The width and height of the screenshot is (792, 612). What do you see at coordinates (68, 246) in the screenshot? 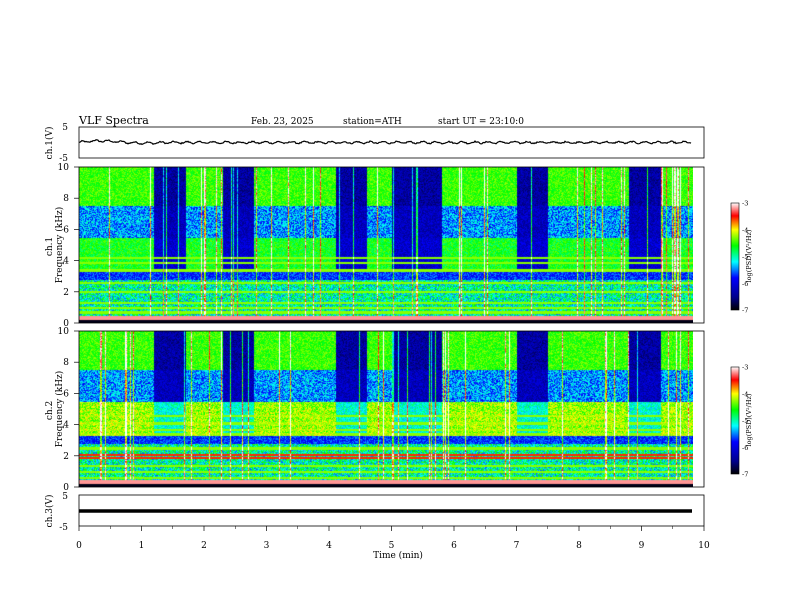
I see `ch1-ytick-group: 0 2 4 6 8 10` at bounding box center [68, 246].